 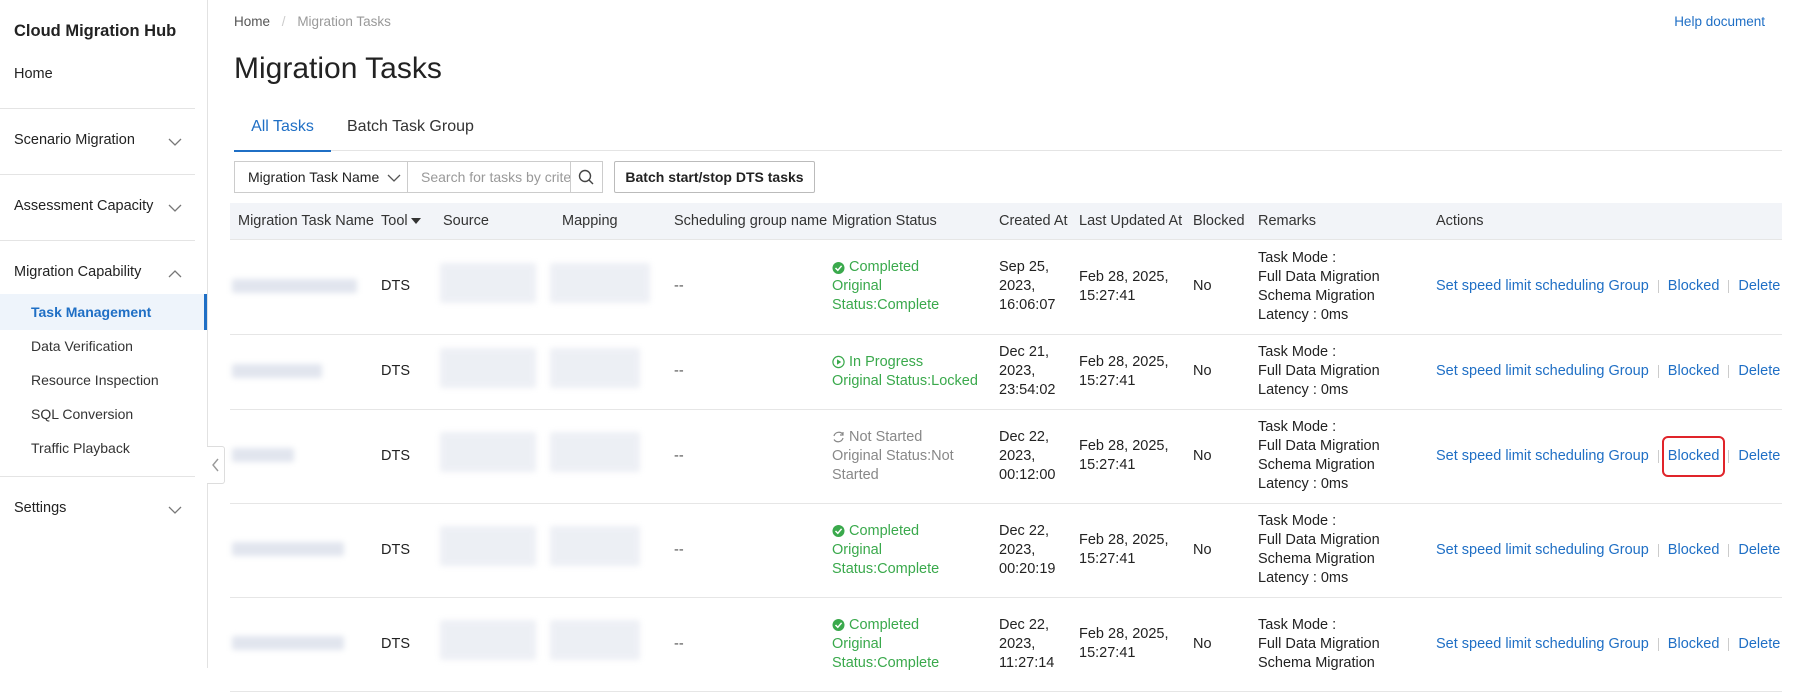 What do you see at coordinates (1027, 371) in the screenshot?
I see `created-at: Dec 21, 2023, 23:54:02` at bounding box center [1027, 371].